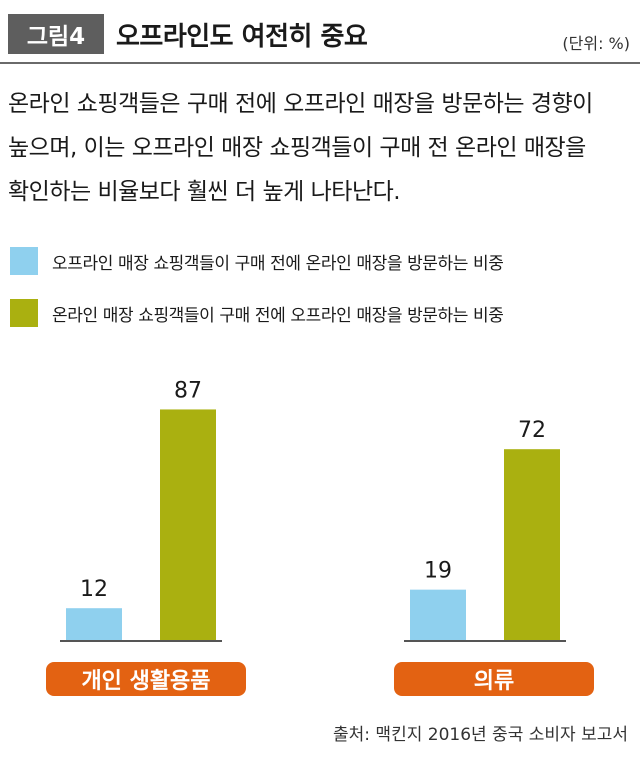 Image resolution: width=640 pixels, height=760 pixels. I want to click on category-label-clothing: 의류, so click(494, 679).